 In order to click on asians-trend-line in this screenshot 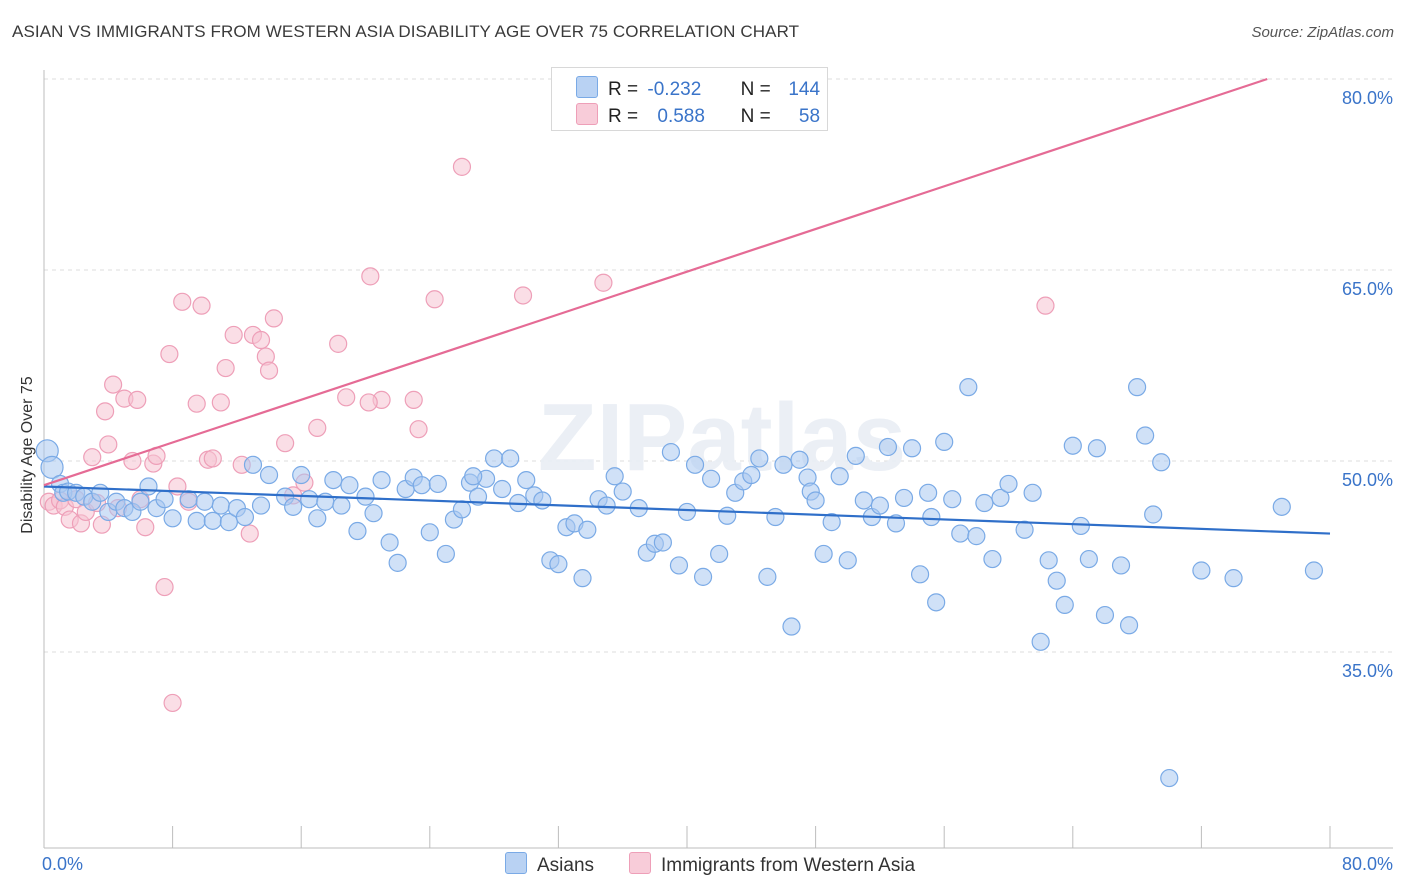, I will do `click(687, 510)`.